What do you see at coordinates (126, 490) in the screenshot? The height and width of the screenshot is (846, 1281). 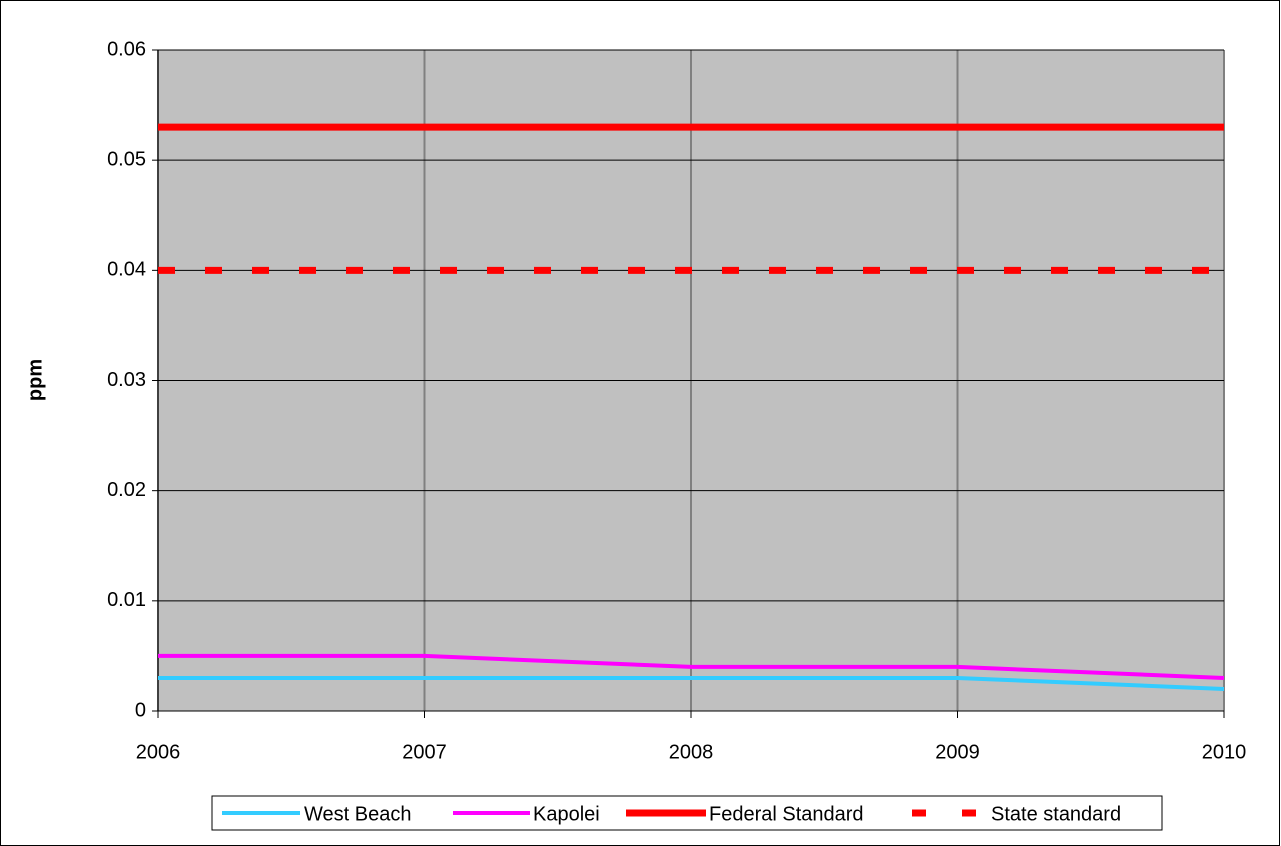 I see `y-tick-label: 0.02` at bounding box center [126, 490].